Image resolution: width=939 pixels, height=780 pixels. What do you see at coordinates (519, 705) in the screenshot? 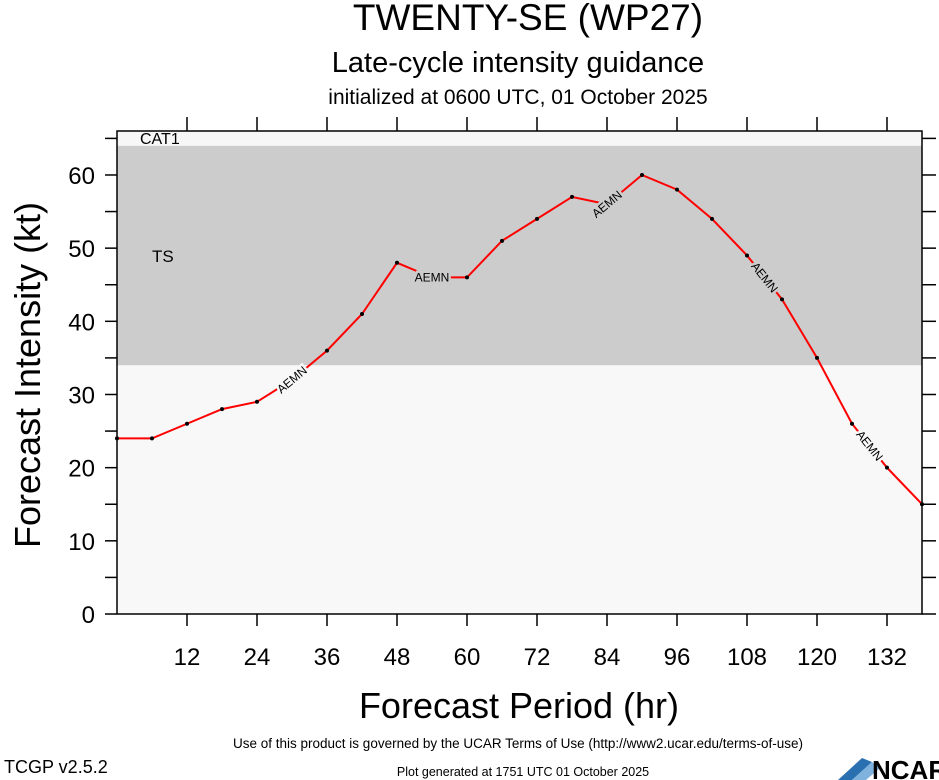
I see `x-axis-label: Forecast Period (hr)` at bounding box center [519, 705].